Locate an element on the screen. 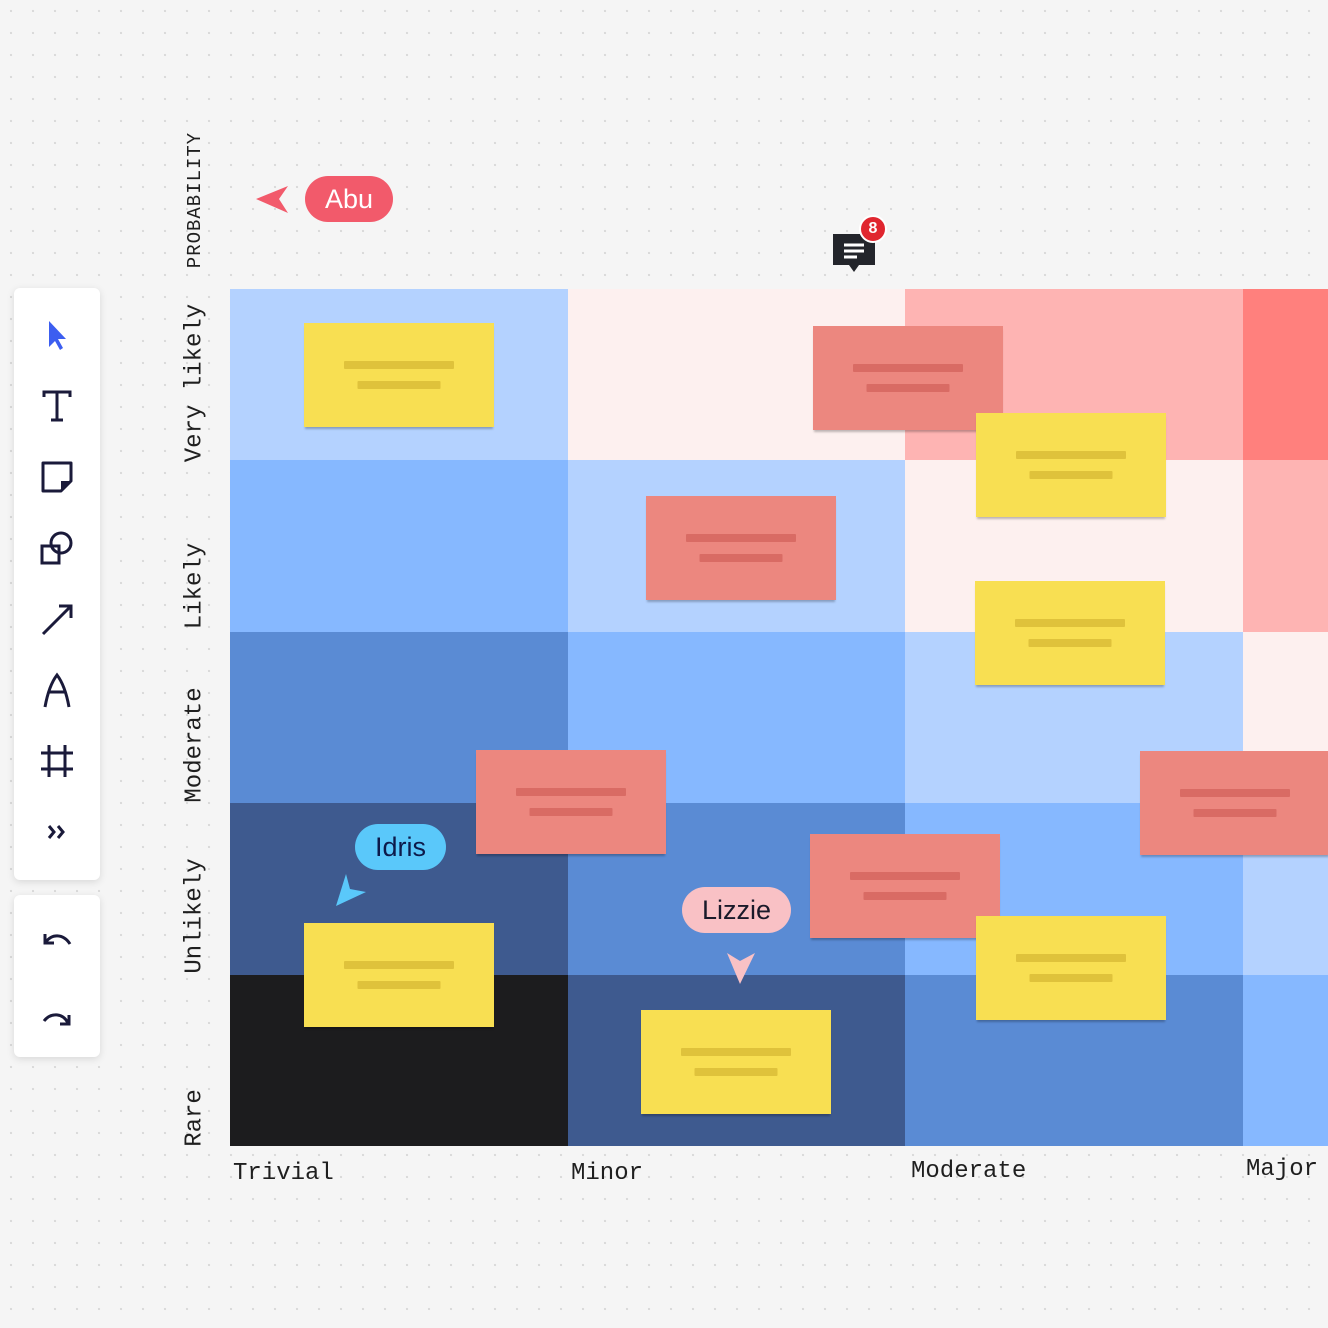 This screenshot has width=1328, height=1328. row-label-likely: Likely is located at coordinates (195, 586).